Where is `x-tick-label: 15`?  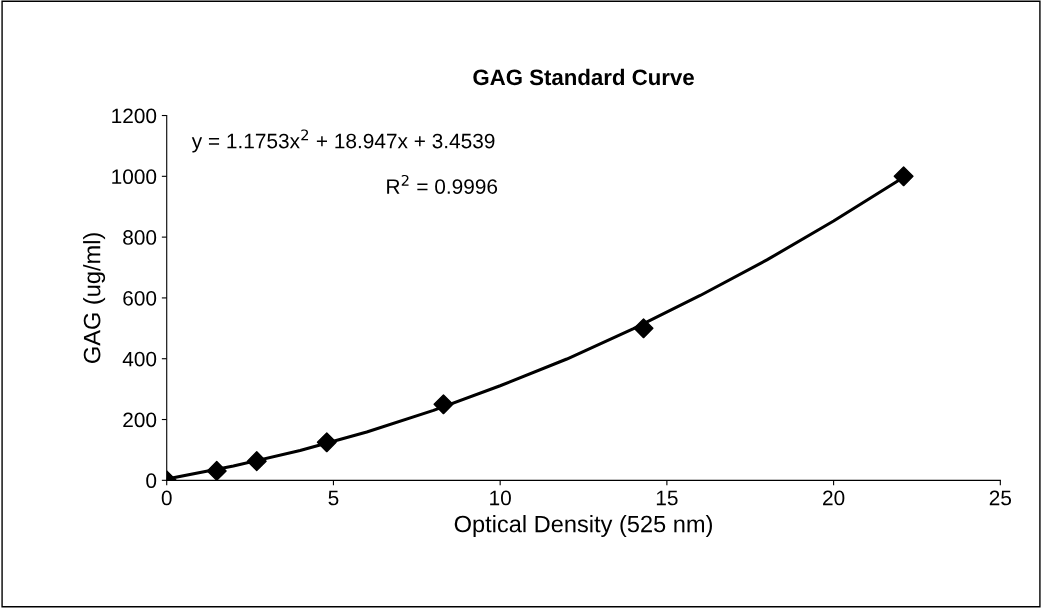 x-tick-label: 15 is located at coordinates (667, 498).